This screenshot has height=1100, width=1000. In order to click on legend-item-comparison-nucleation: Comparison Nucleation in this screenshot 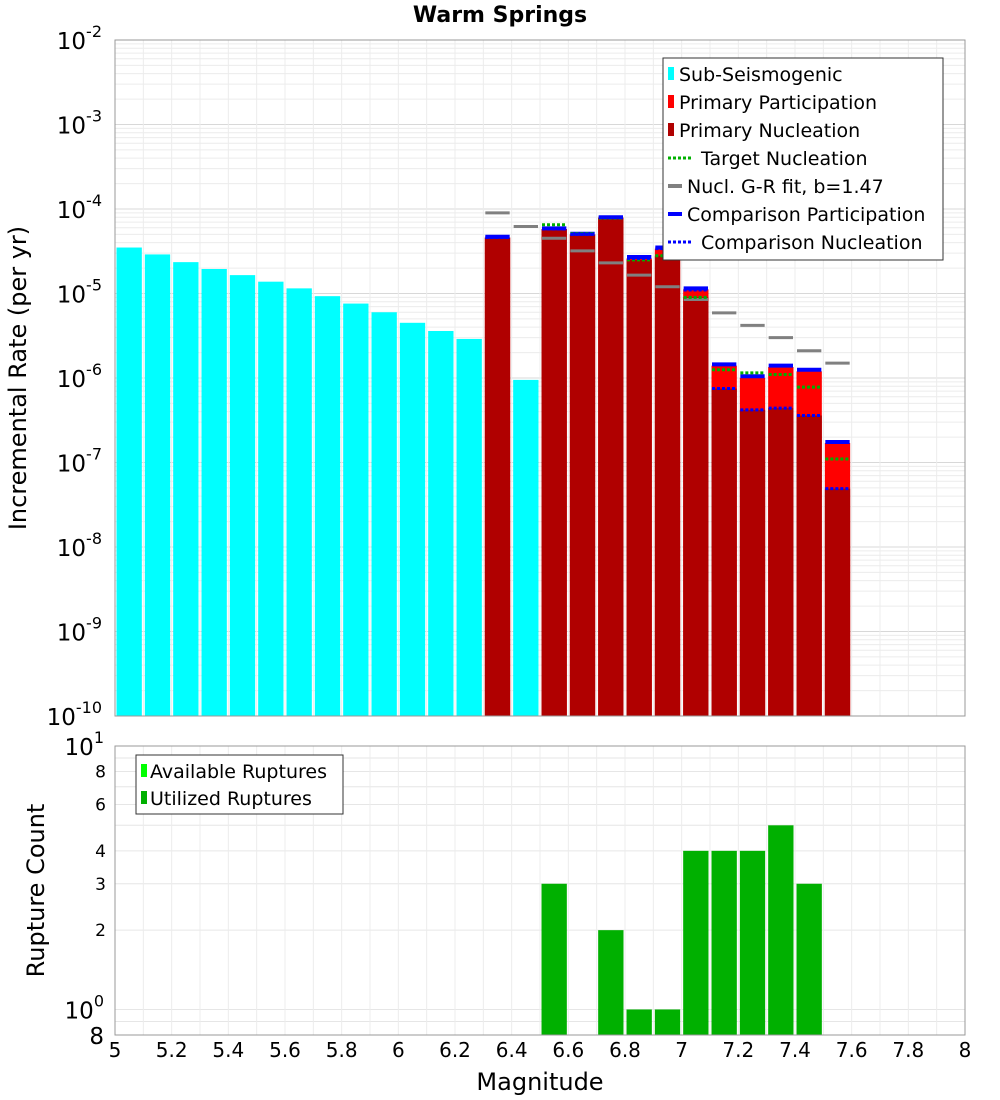, I will do `click(795, 243)`.